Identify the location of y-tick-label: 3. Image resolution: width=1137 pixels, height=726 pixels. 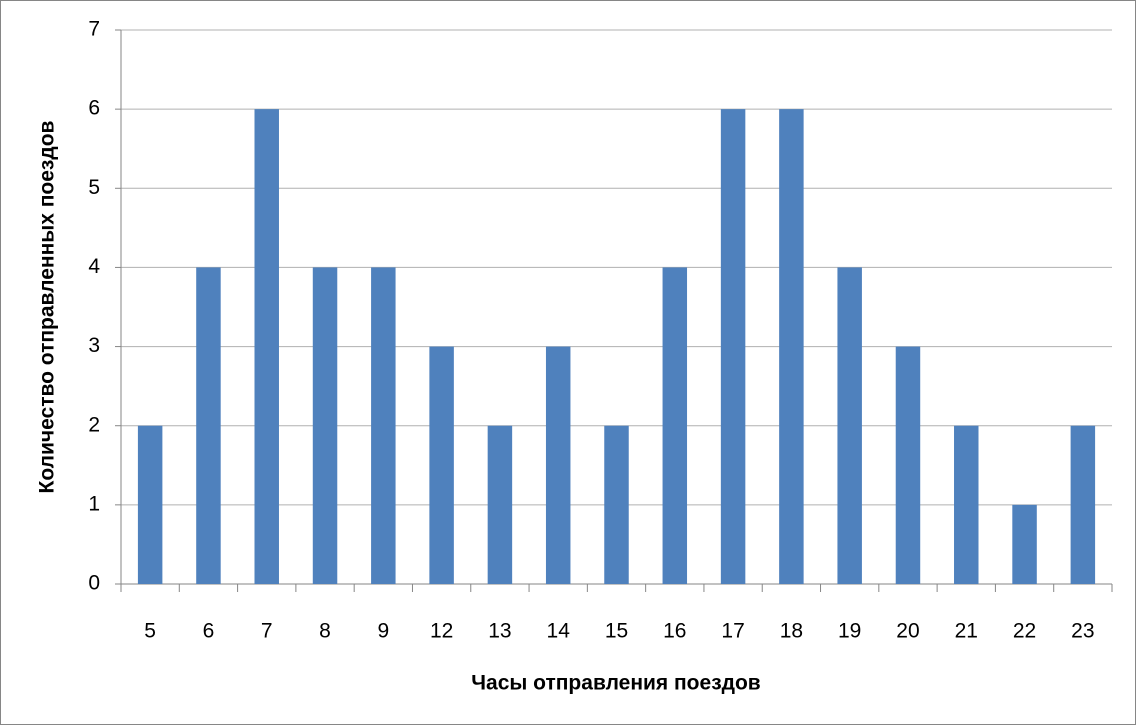
(94, 345).